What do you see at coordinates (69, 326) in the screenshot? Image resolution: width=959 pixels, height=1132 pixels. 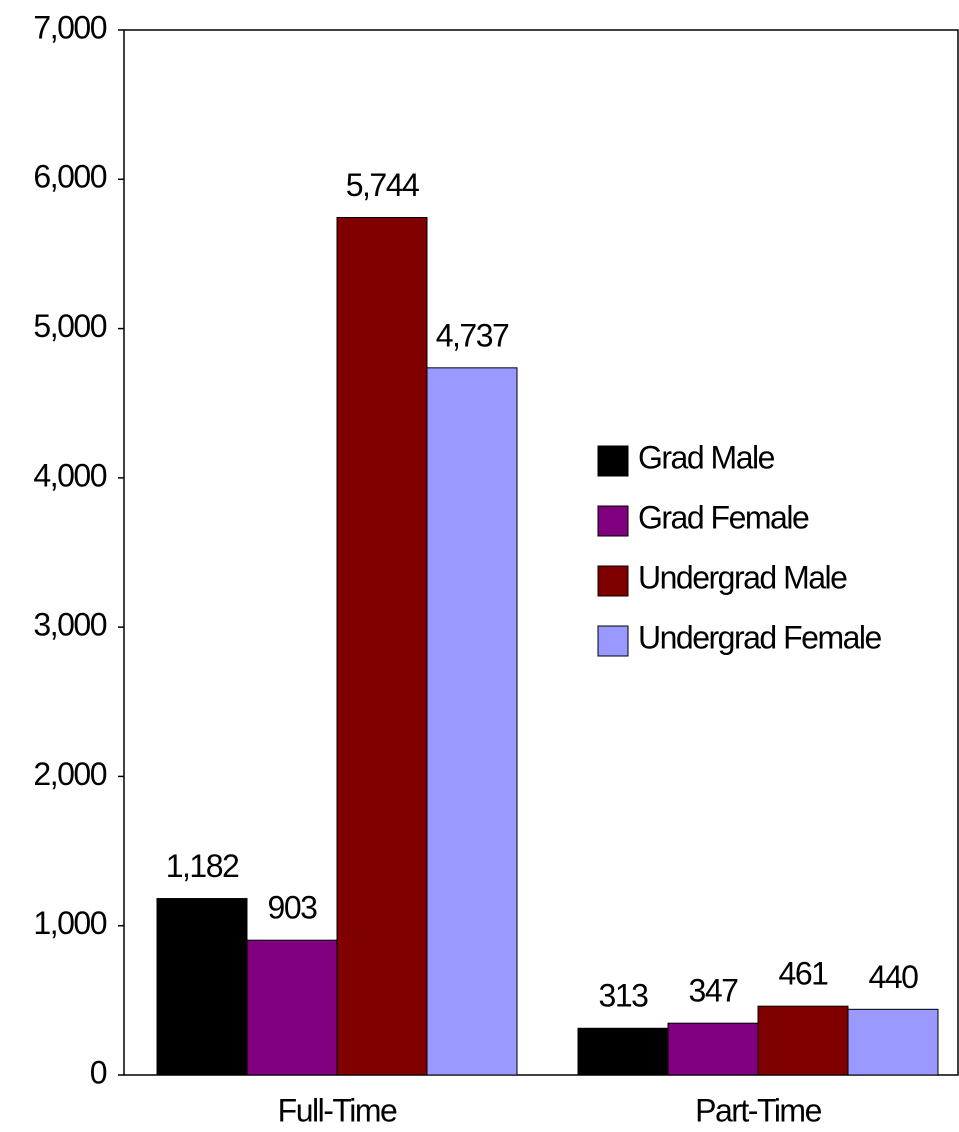 I see `y-tick-label: 5,000` at bounding box center [69, 326].